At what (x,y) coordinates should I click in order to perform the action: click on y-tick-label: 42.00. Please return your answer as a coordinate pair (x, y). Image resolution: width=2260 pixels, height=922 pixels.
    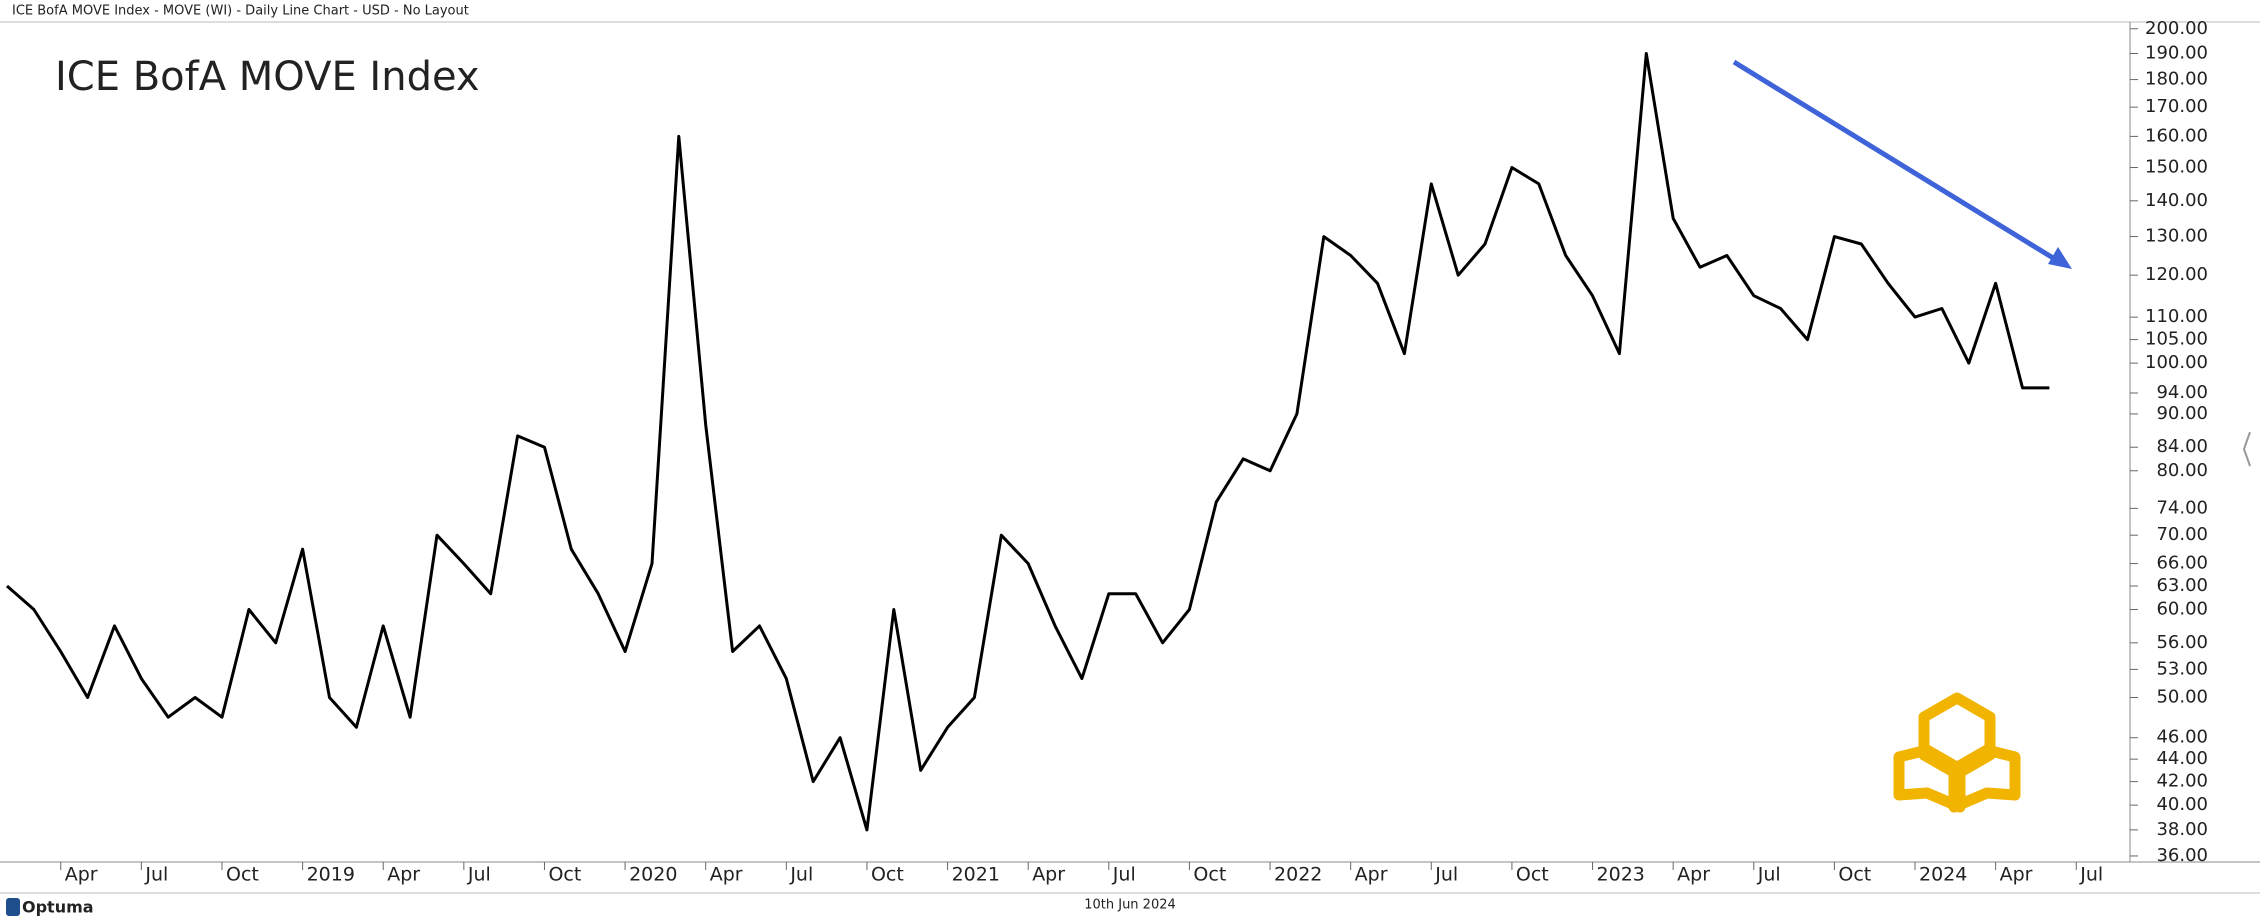
    Looking at the image, I should click on (2182, 781).